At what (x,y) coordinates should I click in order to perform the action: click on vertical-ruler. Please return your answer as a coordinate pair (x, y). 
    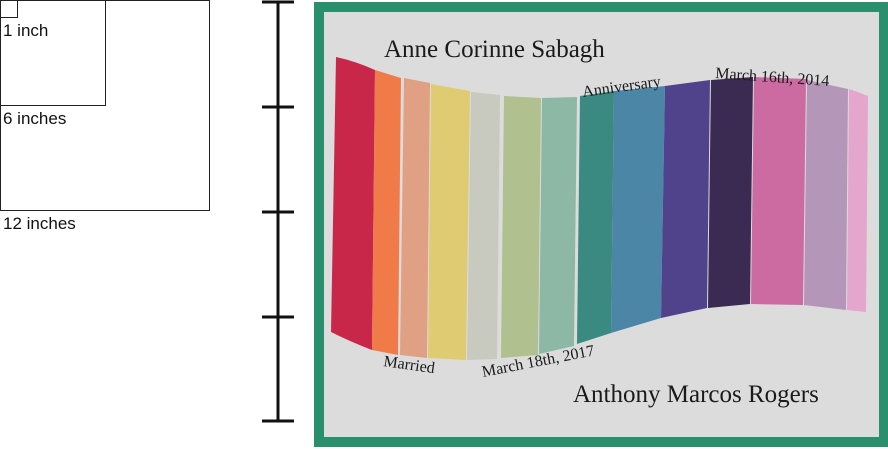
    Looking at the image, I should click on (278, 211).